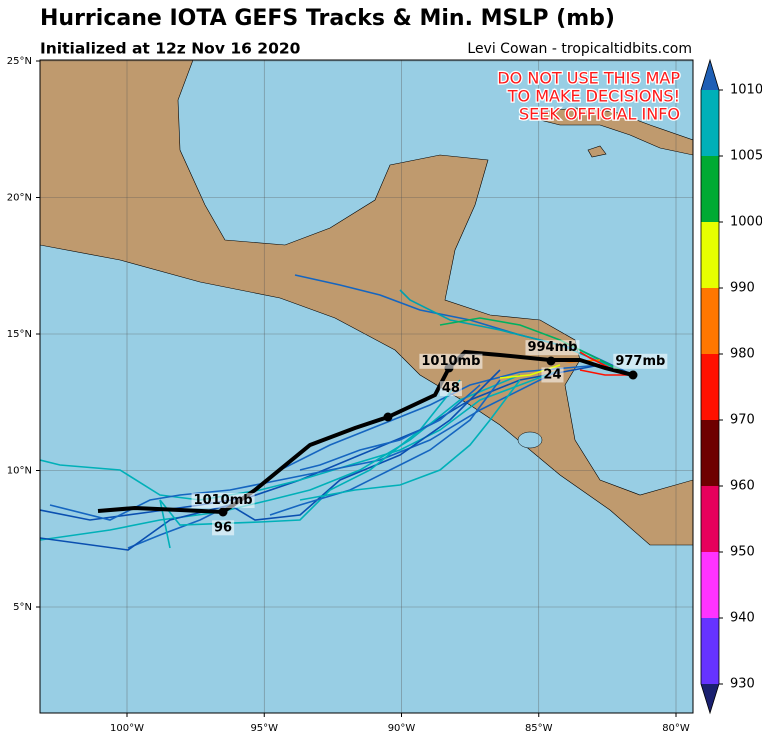  I want to click on colorbar-label: 930, so click(742, 684).